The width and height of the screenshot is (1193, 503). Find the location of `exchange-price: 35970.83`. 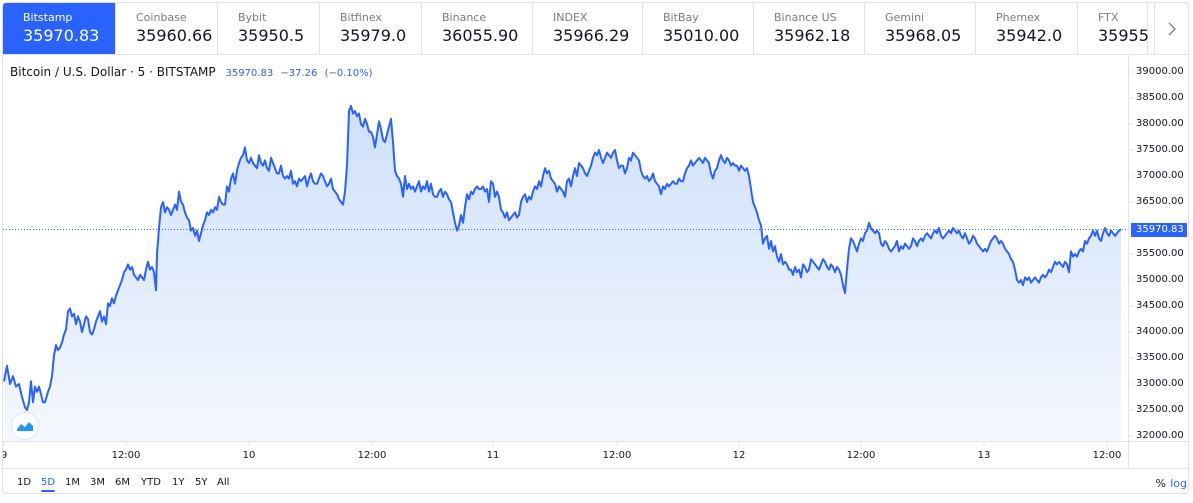

exchange-price: 35970.83 is located at coordinates (61, 35).